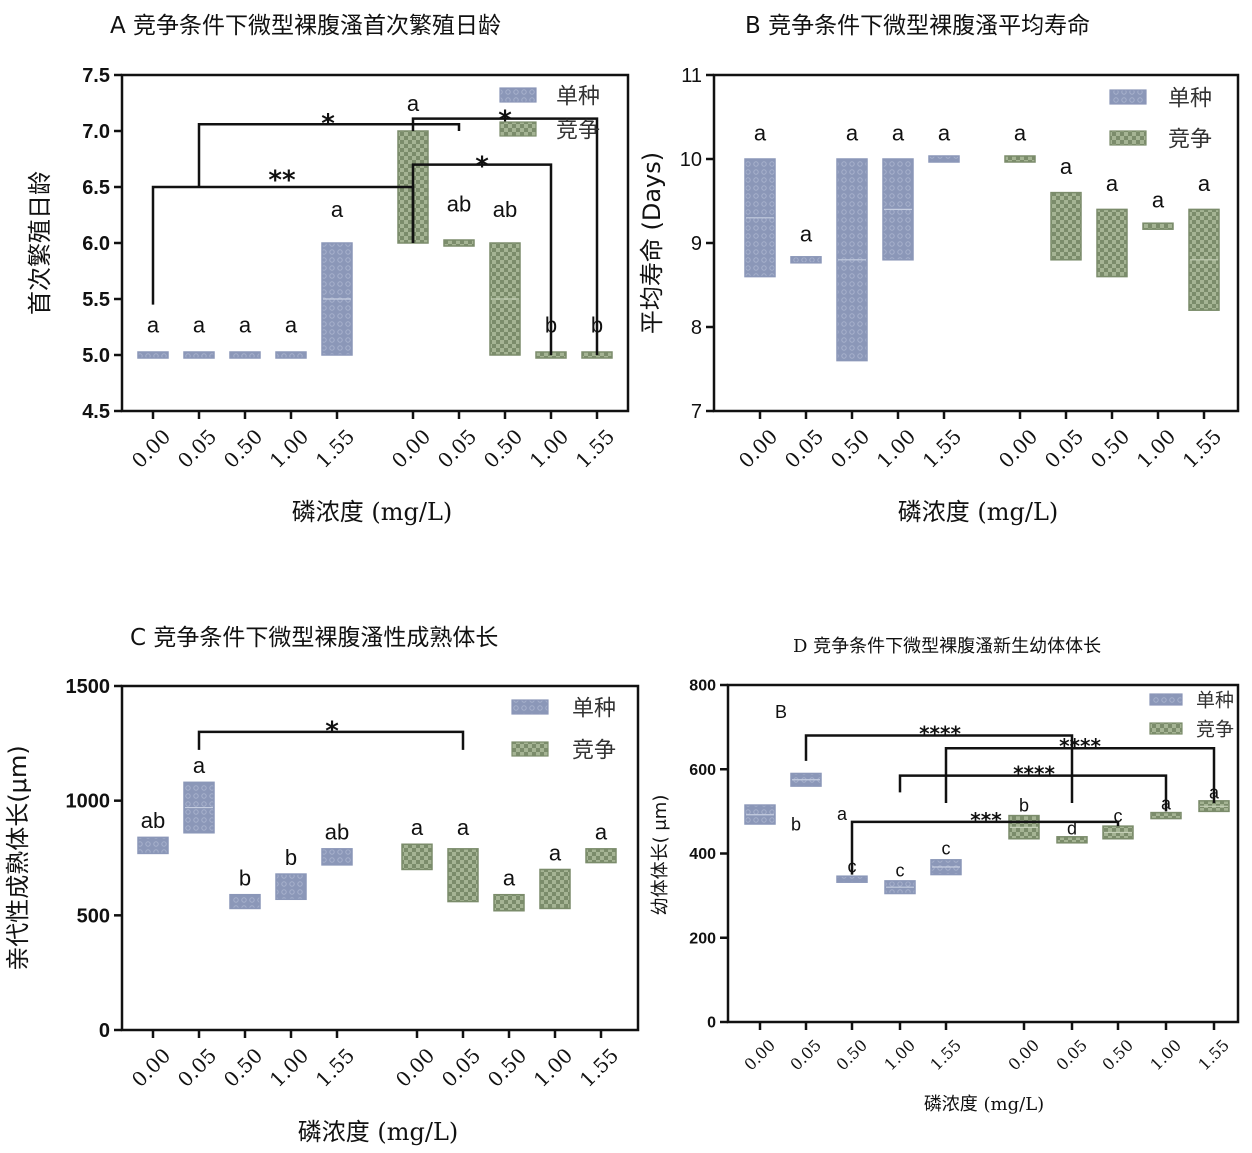 Image resolution: width=1252 pixels, height=1153 pixels. What do you see at coordinates (282, 181) in the screenshot?
I see `significance-stars: **` at bounding box center [282, 181].